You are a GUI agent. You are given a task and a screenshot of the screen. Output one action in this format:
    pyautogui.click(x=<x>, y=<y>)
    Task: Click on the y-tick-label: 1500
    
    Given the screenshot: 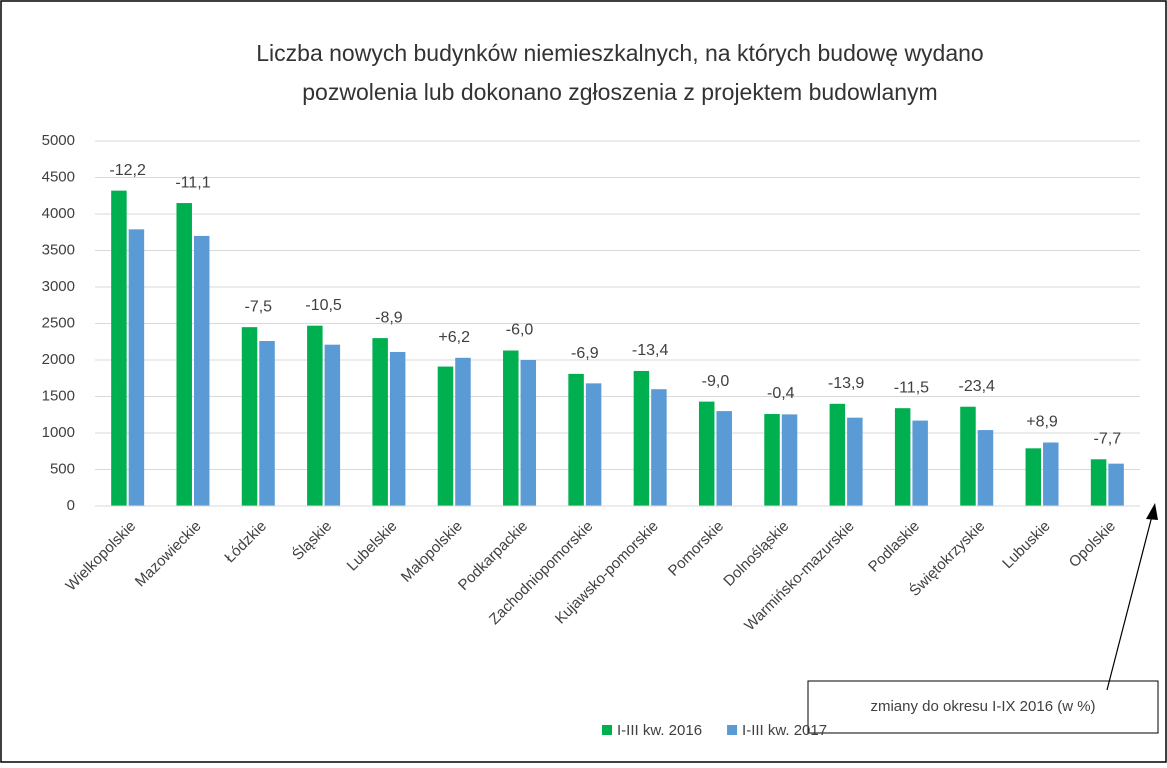 What is the action you would take?
    pyautogui.click(x=58, y=395)
    